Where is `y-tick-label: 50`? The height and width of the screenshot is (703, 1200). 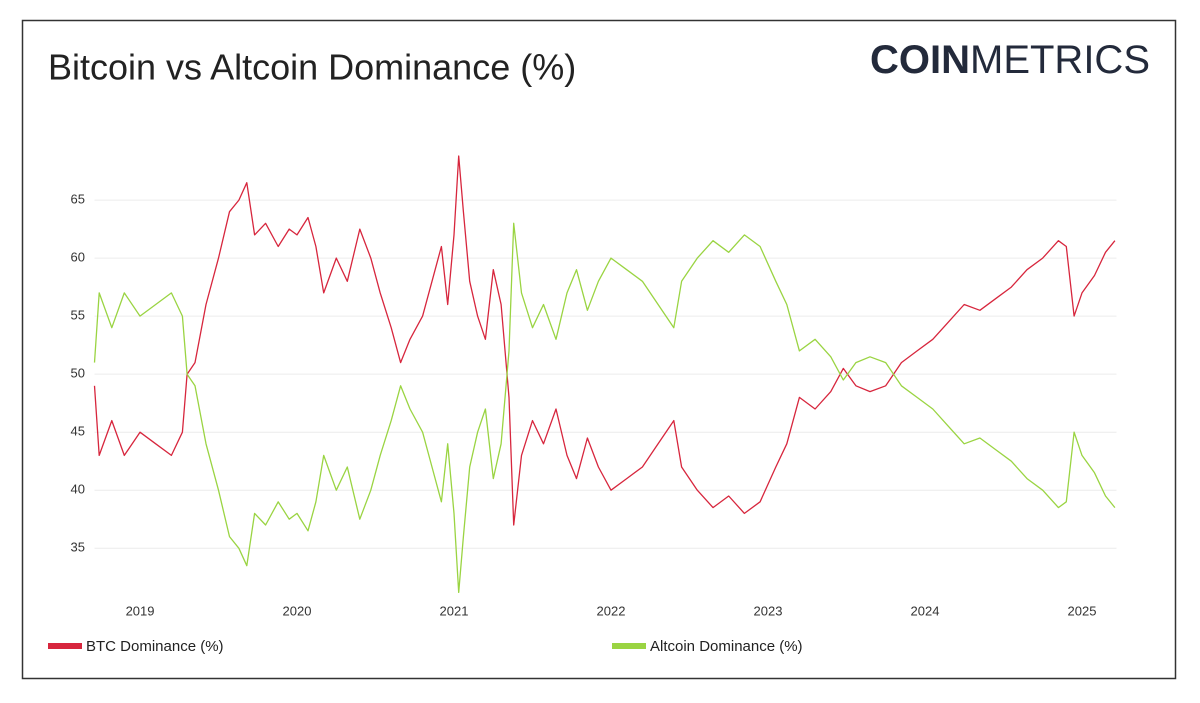 y-tick-label: 50 is located at coordinates (78, 373).